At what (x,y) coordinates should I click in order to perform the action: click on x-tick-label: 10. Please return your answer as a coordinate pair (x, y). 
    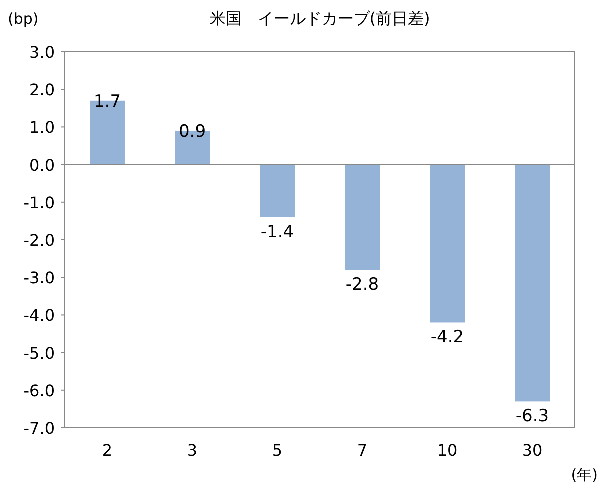
    Looking at the image, I should click on (447, 450).